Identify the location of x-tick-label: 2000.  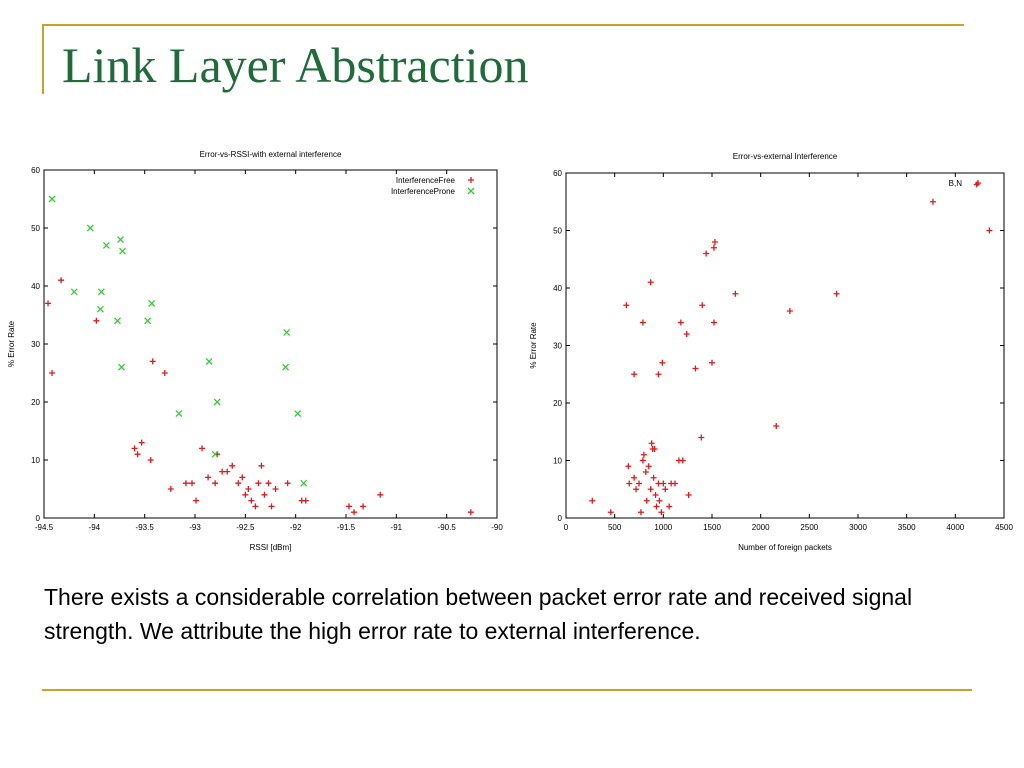
(761, 527).